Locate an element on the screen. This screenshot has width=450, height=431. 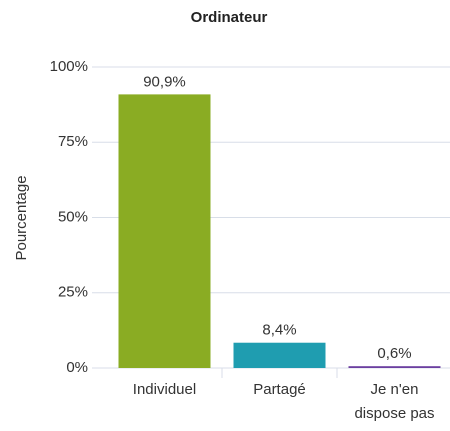
x-tick-label: Individuel is located at coordinates (164, 389).